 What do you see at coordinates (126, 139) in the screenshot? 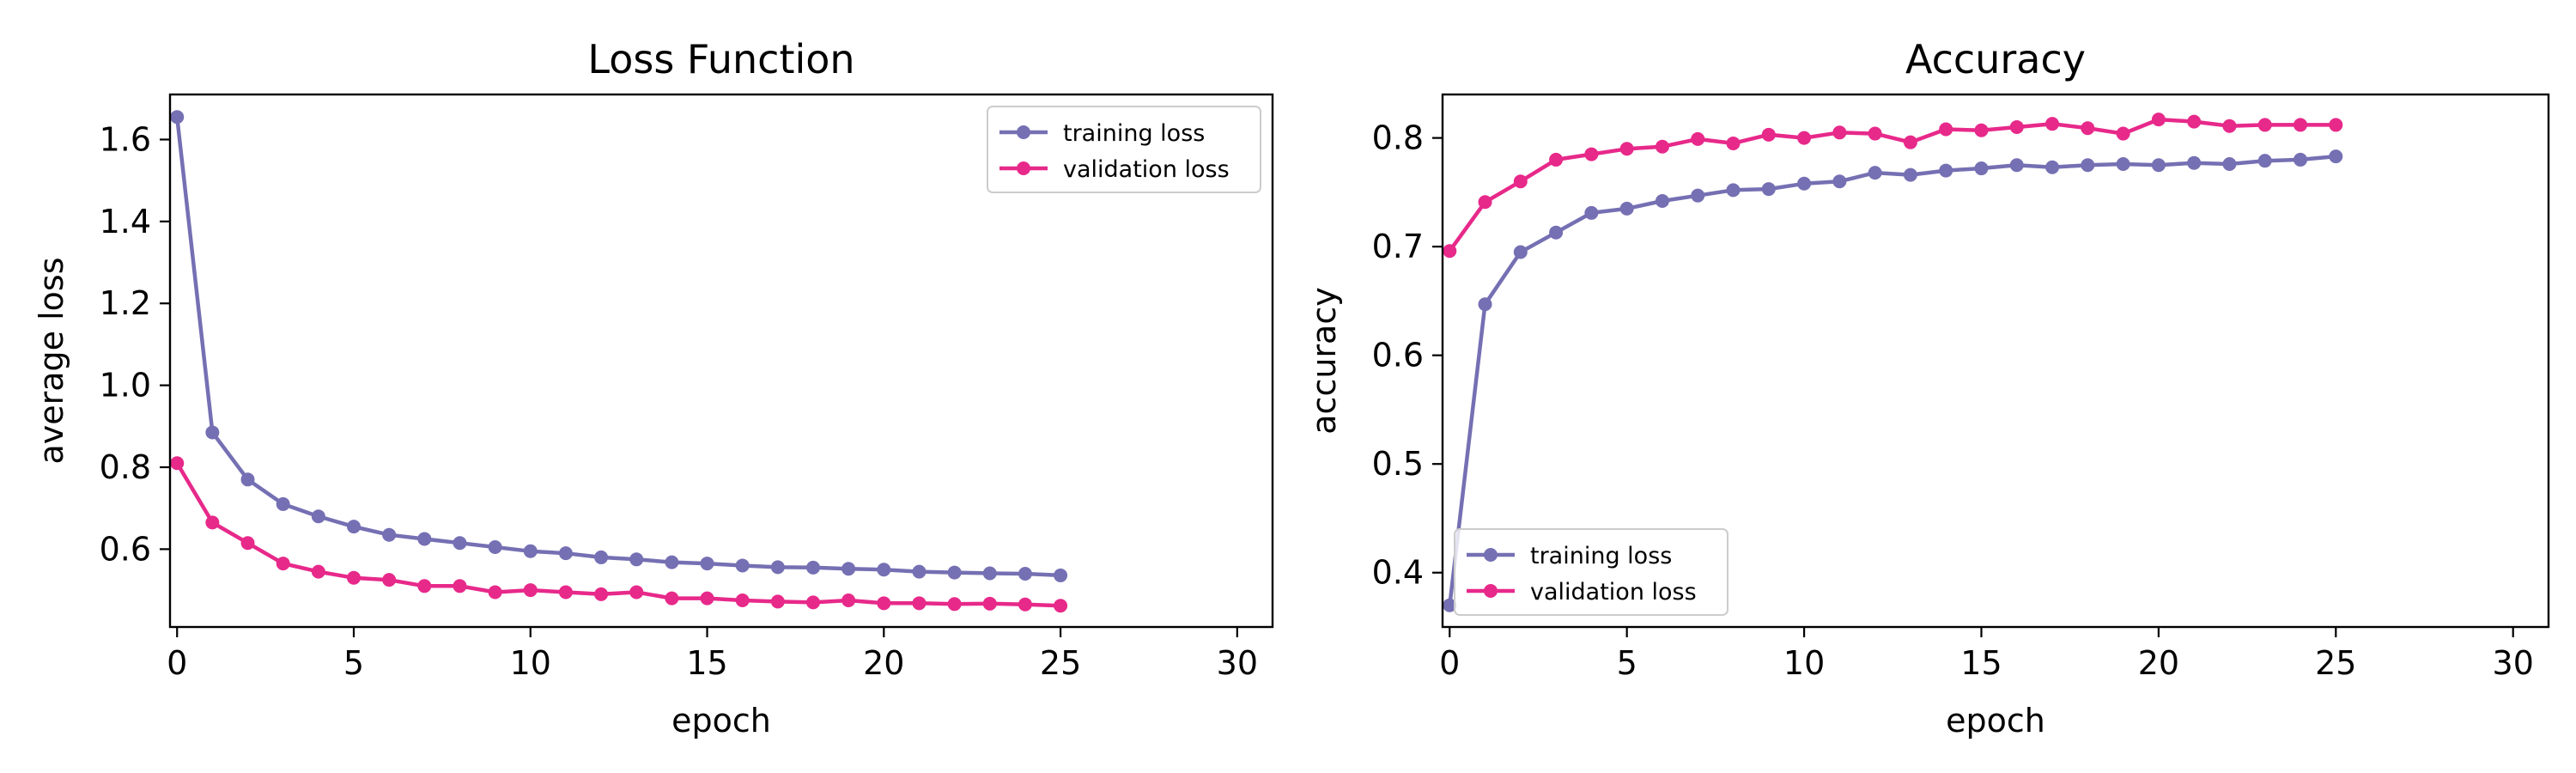
I see `y-tick-label: 1.6` at bounding box center [126, 139].